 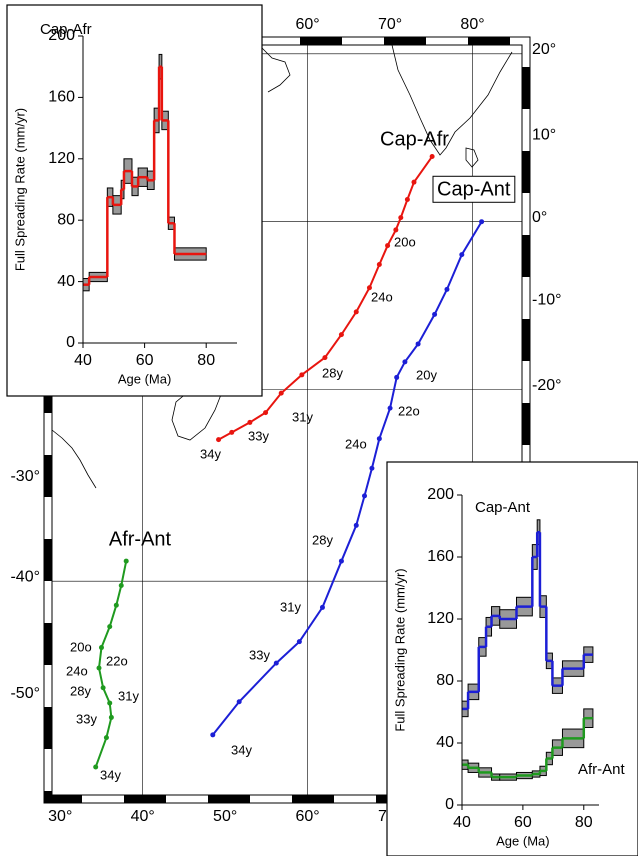 I want to click on y-tick-label: 20°, so click(x=544, y=49).